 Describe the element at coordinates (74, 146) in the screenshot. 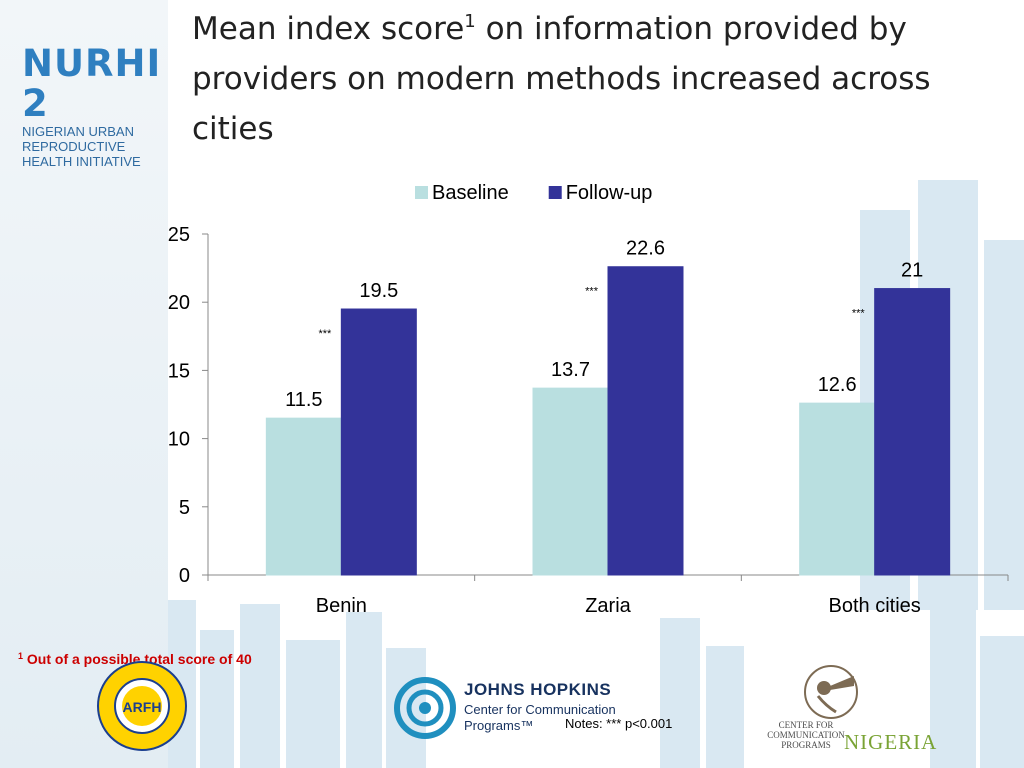

I see `nurhi-logo-line: REPRODUCTIVE` at that location.